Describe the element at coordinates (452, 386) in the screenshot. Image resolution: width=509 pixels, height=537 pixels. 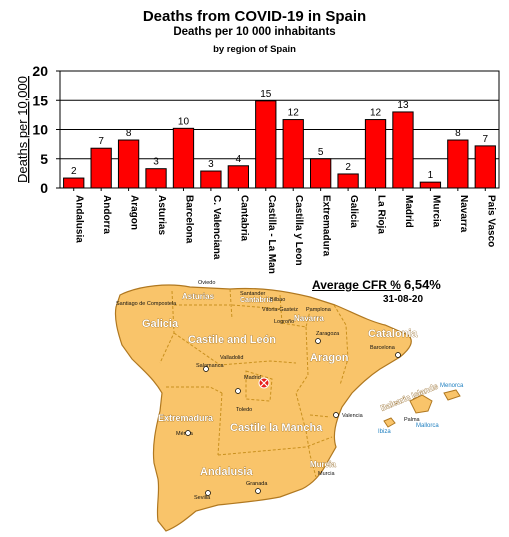
I see `isle-label: Menorca` at that location.